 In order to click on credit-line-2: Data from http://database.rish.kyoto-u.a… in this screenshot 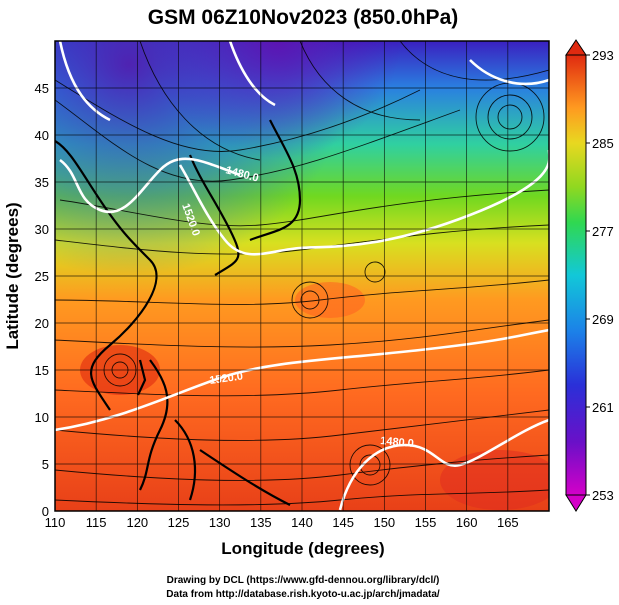, I will do `click(303, 594)`.